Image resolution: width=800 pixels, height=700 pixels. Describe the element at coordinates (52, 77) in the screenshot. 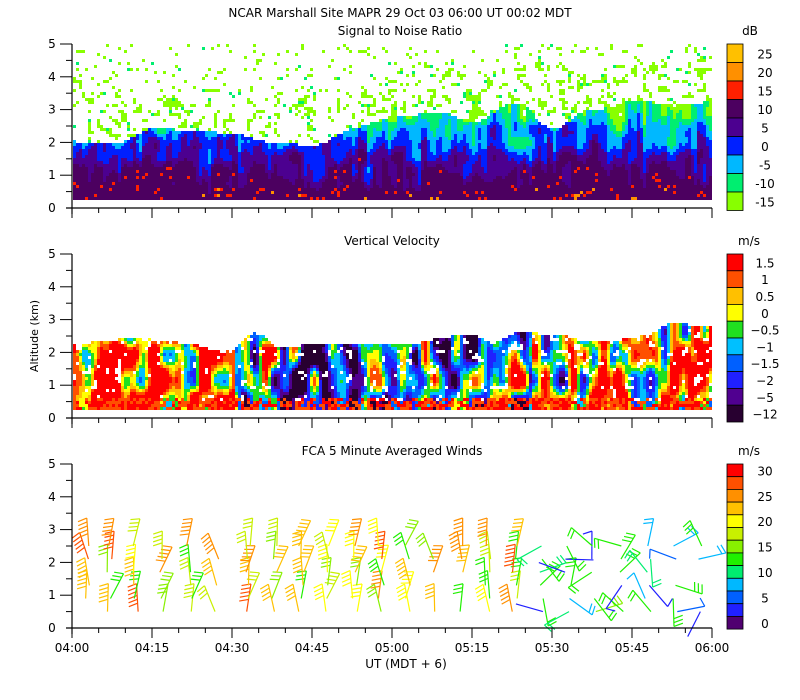

I see `y-tick-label: 4` at that location.